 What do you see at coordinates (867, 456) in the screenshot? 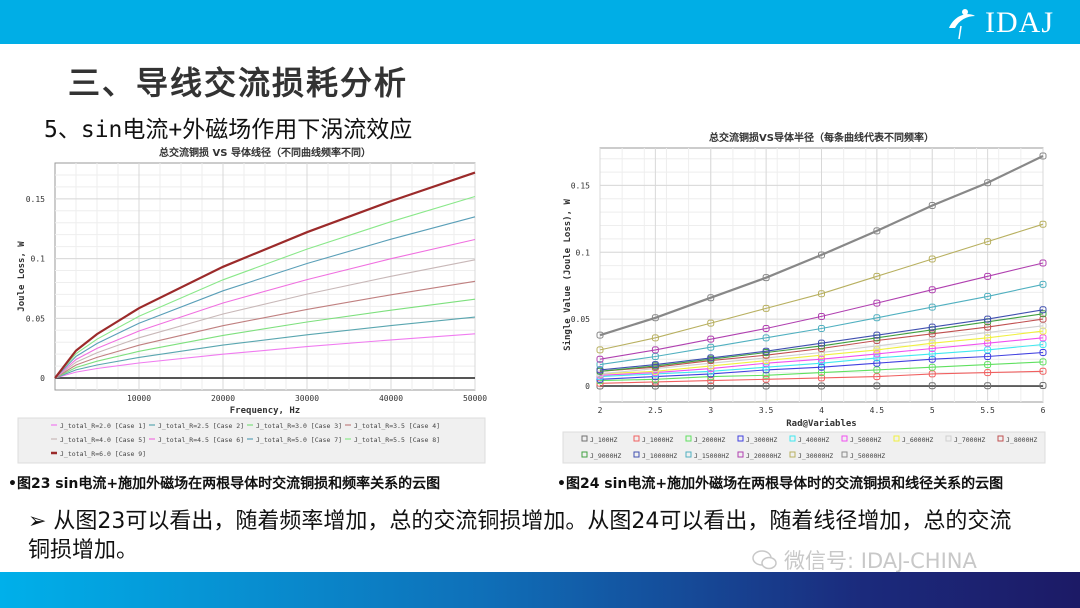
I see `legend-entry: J_50000HZ` at bounding box center [867, 456].